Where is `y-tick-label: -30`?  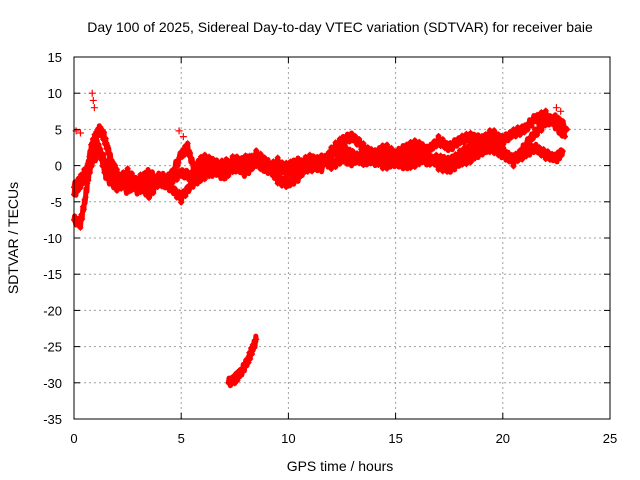
y-tick-label: -30 is located at coordinates (52, 383).